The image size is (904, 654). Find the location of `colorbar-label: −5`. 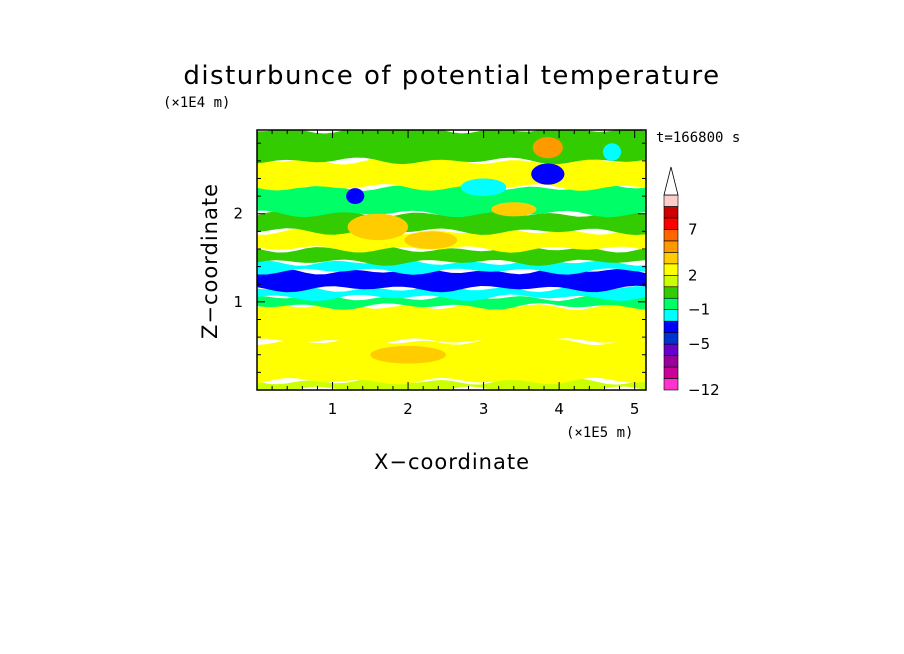

colorbar-label: −5 is located at coordinates (699, 344).